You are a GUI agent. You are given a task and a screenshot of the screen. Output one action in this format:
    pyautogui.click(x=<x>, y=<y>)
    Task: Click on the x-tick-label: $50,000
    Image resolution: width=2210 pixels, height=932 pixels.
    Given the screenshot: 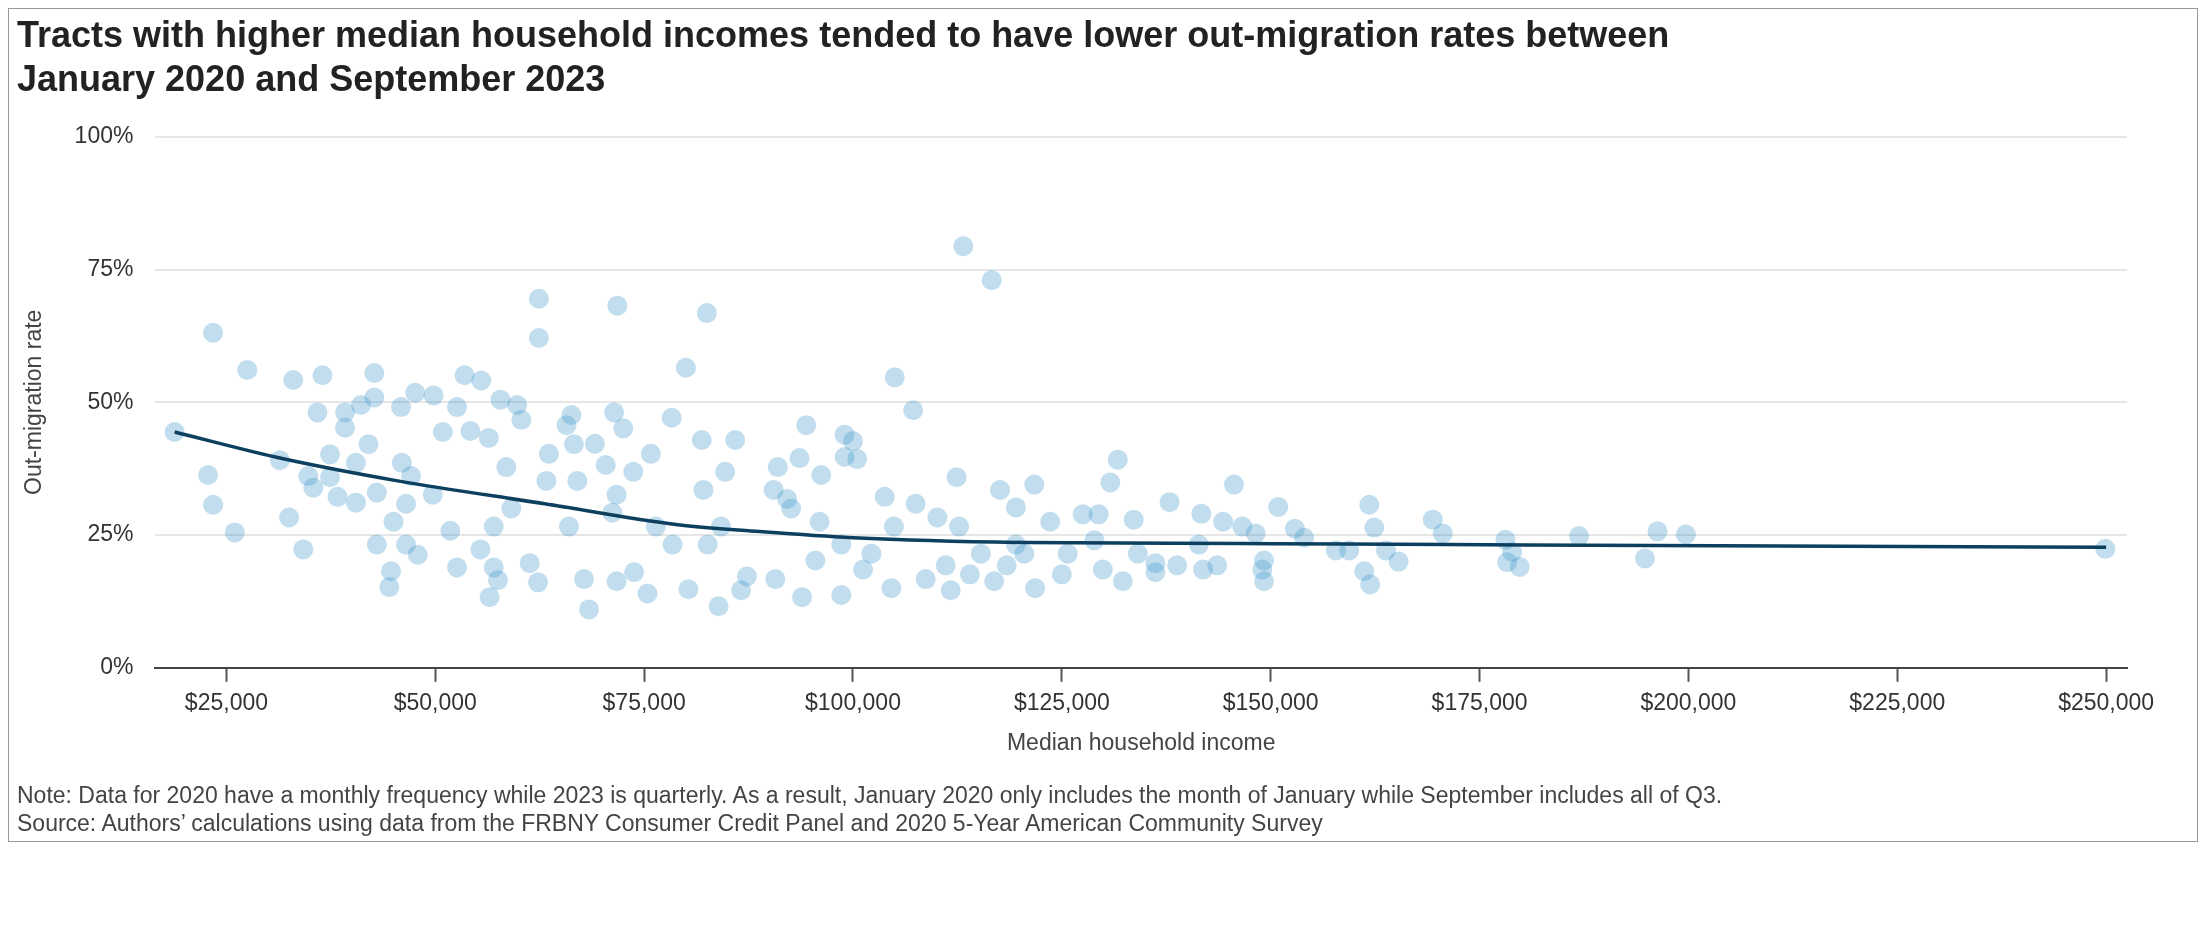 What is the action you would take?
    pyautogui.click(x=435, y=701)
    